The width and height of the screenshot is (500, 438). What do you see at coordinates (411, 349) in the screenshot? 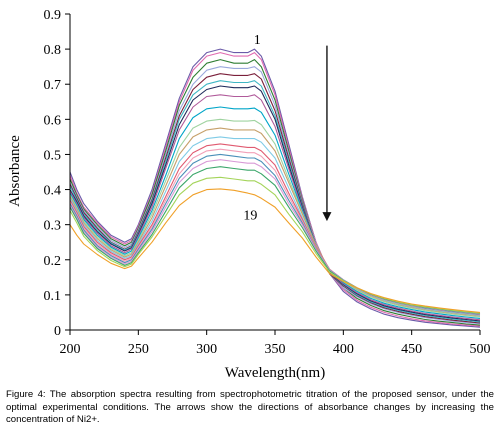
I see `x-tick-label: 450` at bounding box center [411, 349].